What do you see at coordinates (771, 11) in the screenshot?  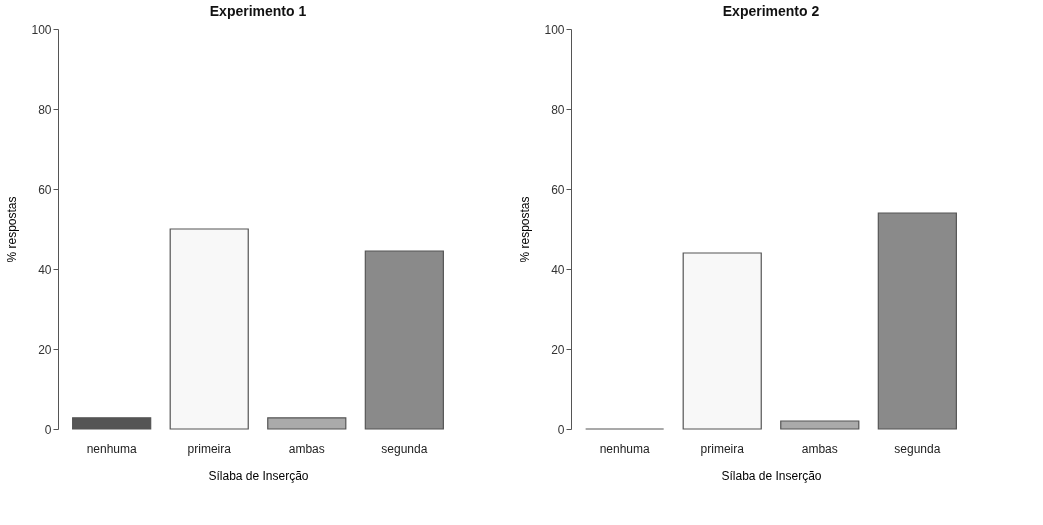 I see `chart-title: Experimento 2` at bounding box center [771, 11].